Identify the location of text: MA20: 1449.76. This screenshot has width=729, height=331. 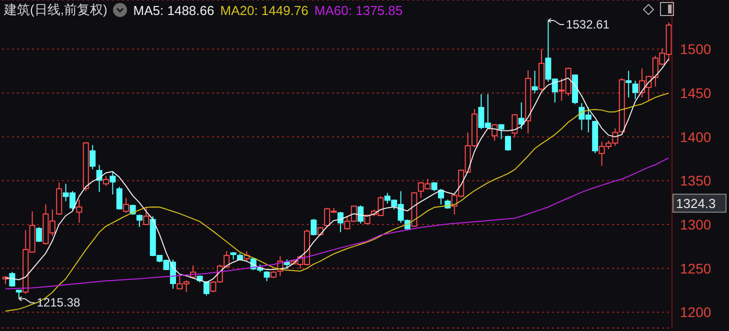
(264, 10).